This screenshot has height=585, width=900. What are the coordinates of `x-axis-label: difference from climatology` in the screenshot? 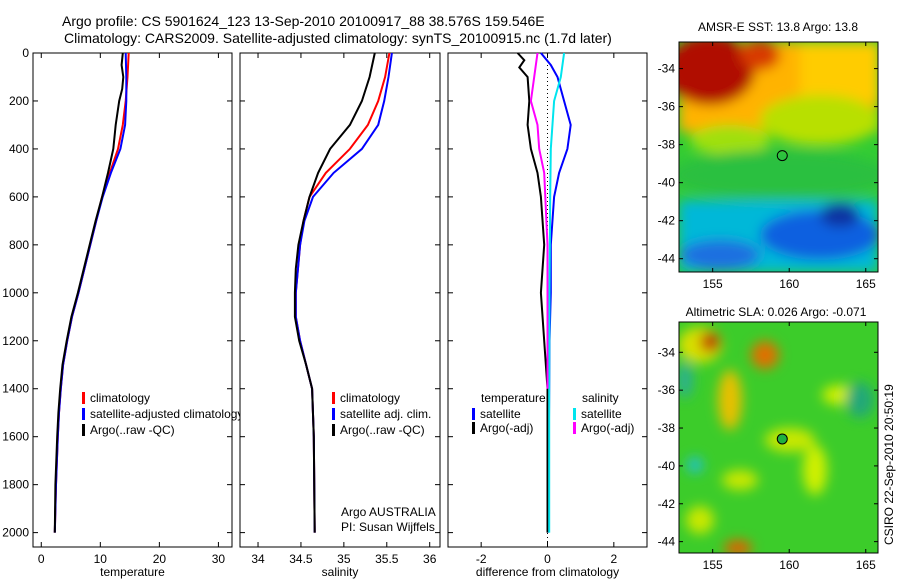 It's located at (547, 572).